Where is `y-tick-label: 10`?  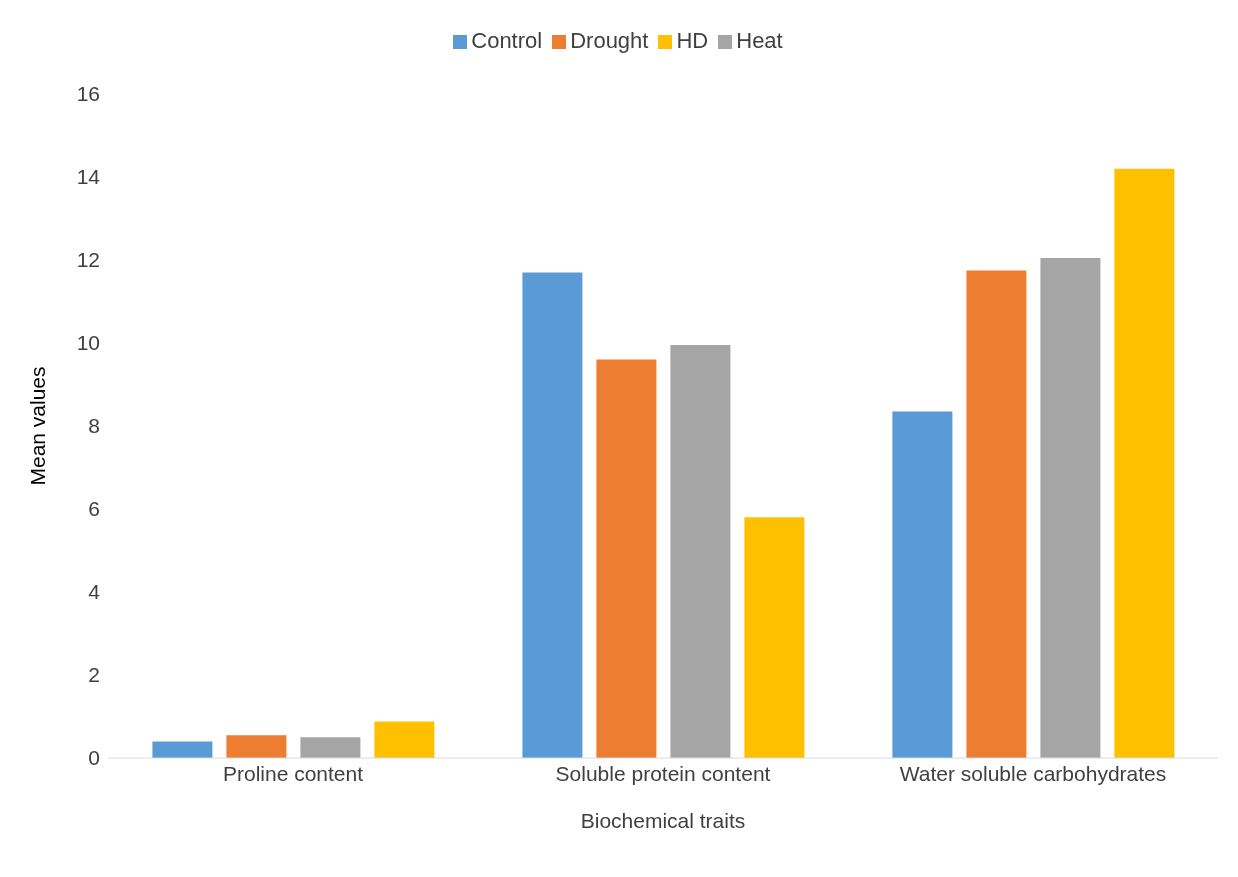
y-tick-label: 10 is located at coordinates (88, 343).